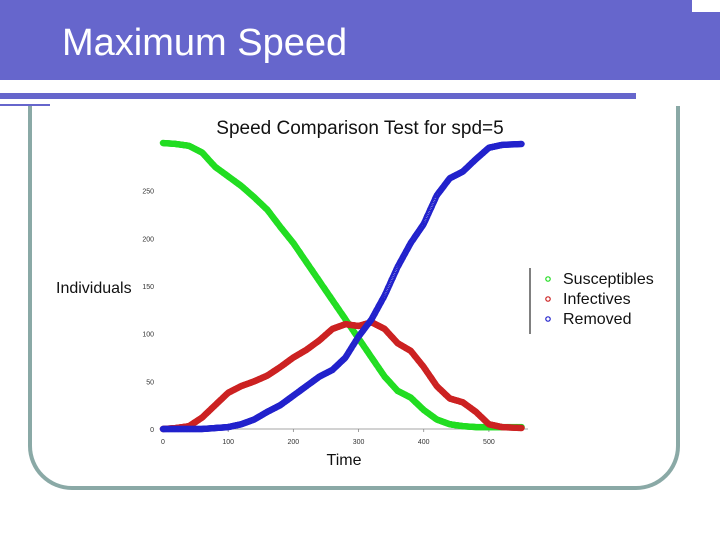  What do you see at coordinates (148, 192) in the screenshot?
I see `y-tick-label: 250` at bounding box center [148, 192].